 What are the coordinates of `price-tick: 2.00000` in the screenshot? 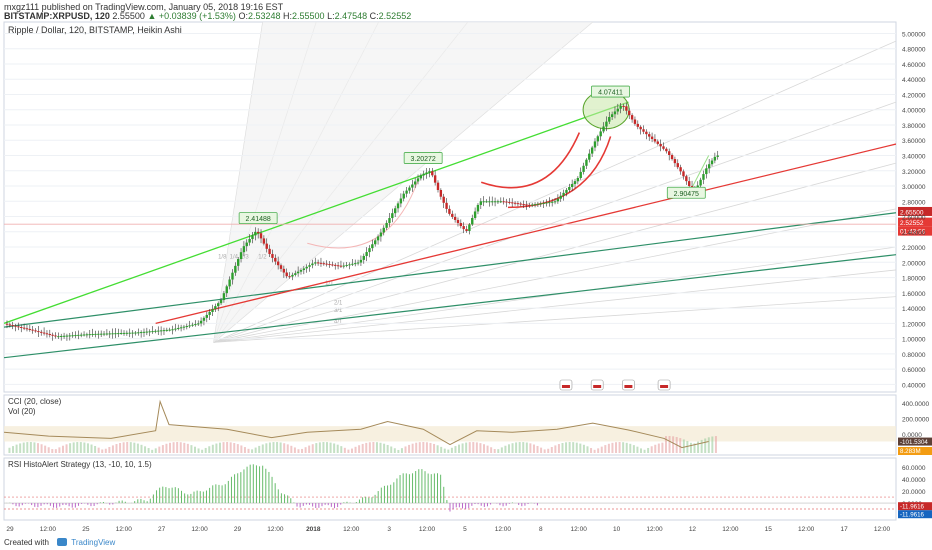 It's located at (914, 263).